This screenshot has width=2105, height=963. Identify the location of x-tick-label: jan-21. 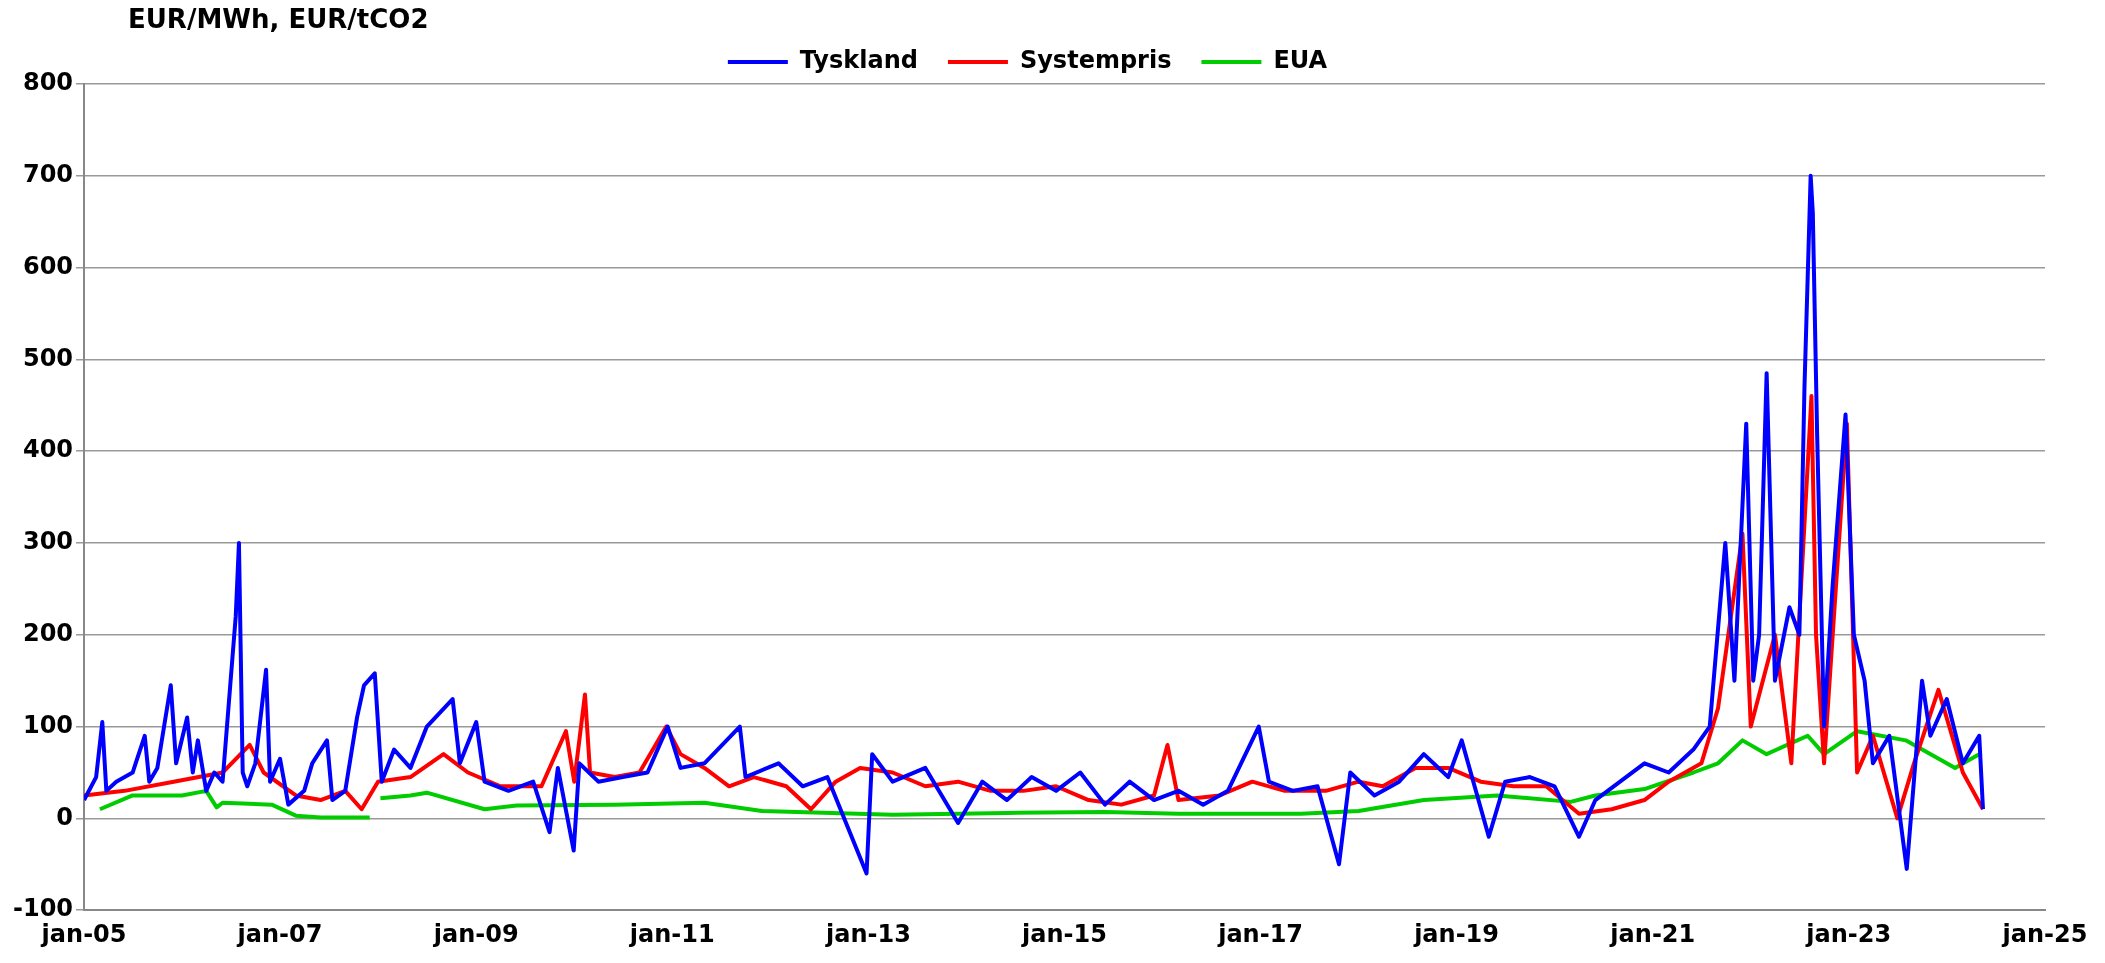
(1652, 933).